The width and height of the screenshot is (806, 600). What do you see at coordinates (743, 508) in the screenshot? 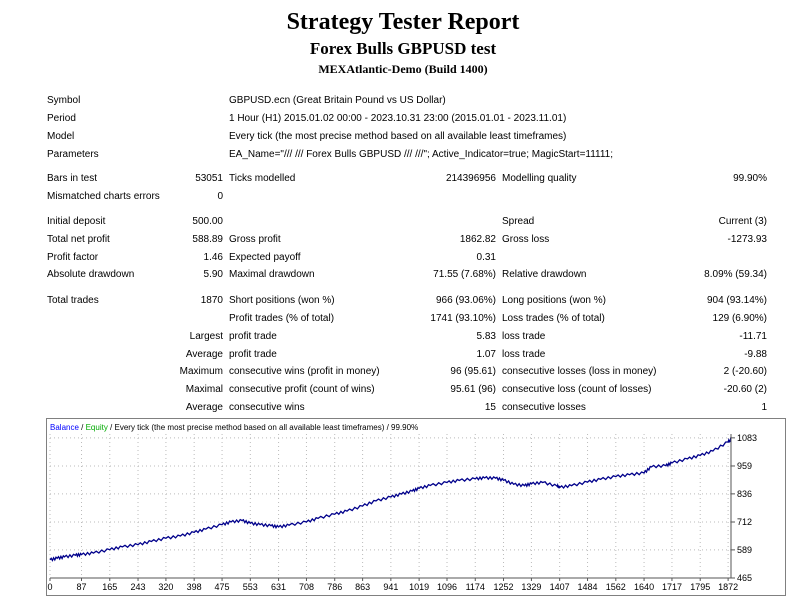
I see `y-axis-ticks: 465 589 712 836 959 1083` at bounding box center [743, 508].